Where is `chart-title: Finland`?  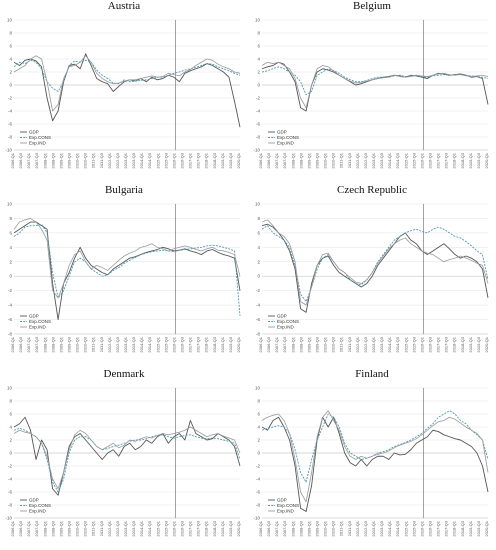
chart-title: Finland is located at coordinates (372, 374).